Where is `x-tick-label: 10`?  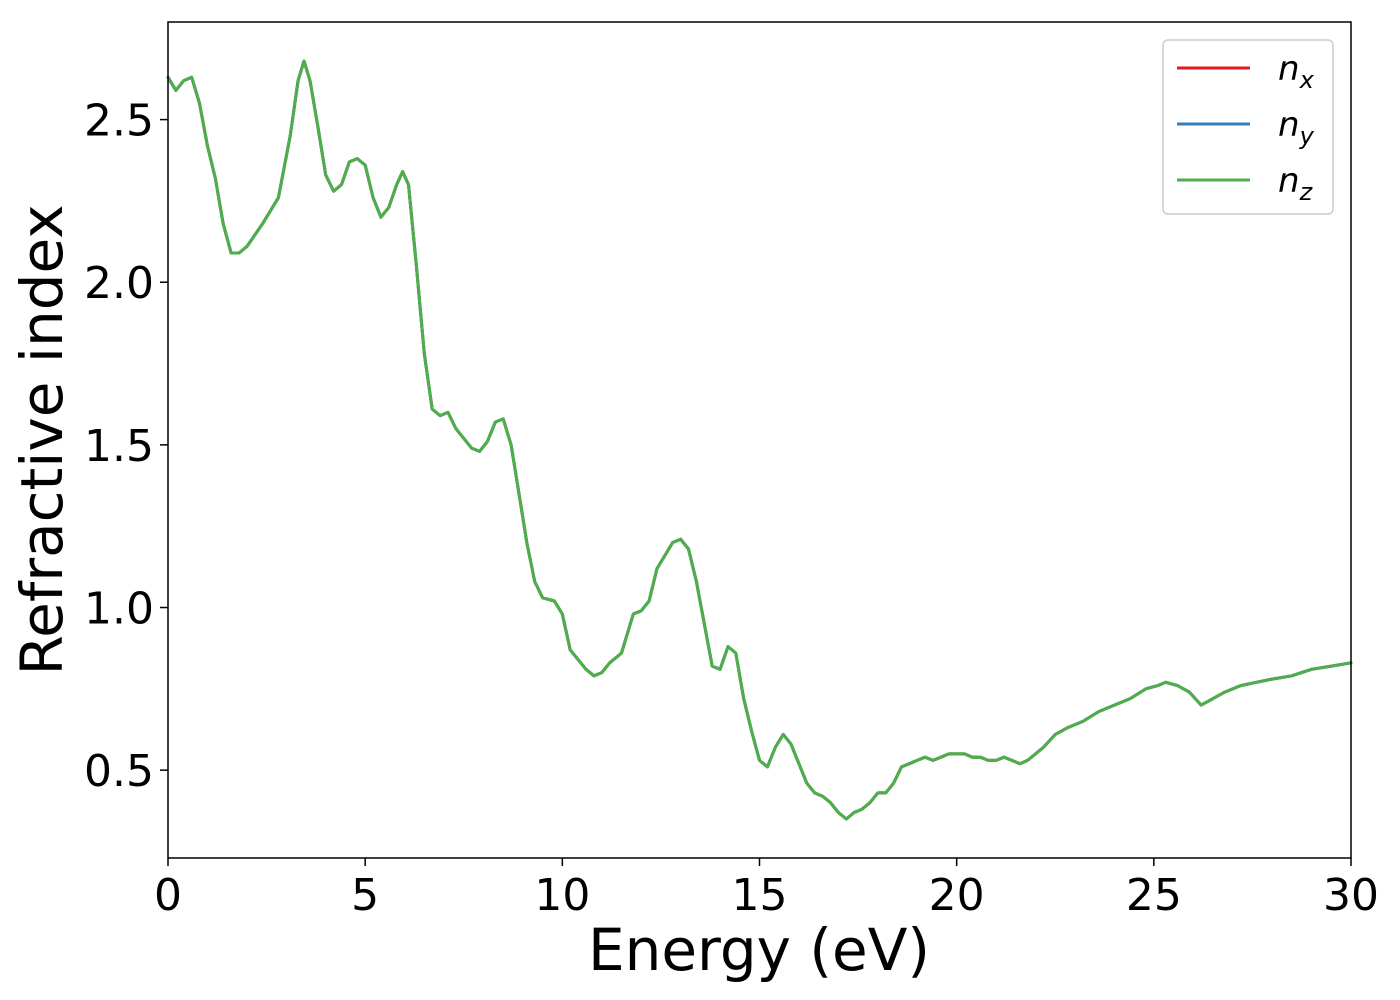
x-tick-label: 10 is located at coordinates (562, 895).